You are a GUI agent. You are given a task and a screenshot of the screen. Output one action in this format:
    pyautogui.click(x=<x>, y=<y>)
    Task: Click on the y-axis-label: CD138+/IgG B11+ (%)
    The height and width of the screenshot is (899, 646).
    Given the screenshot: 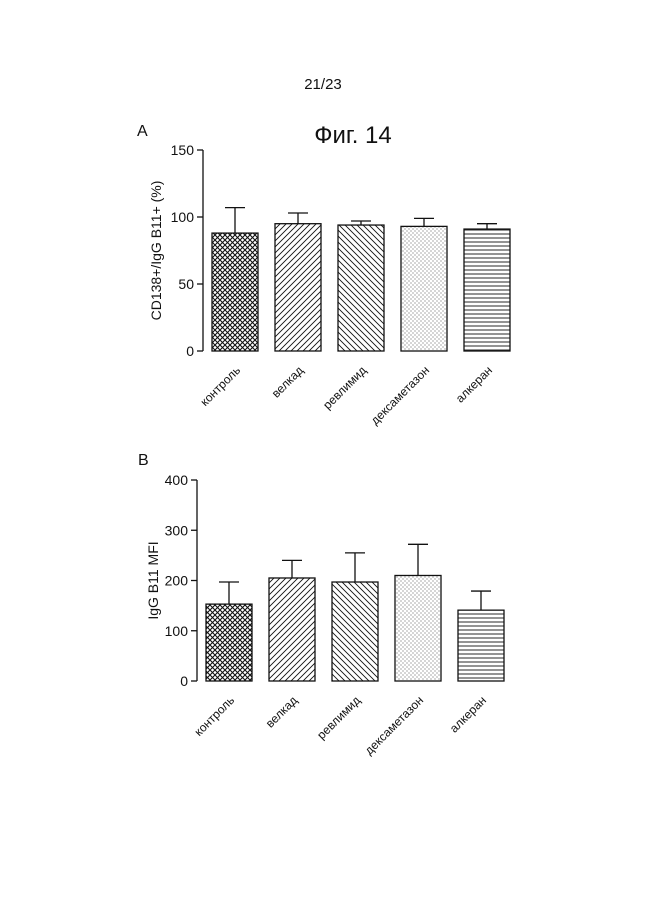 What is the action you would take?
    pyautogui.click(x=156, y=251)
    